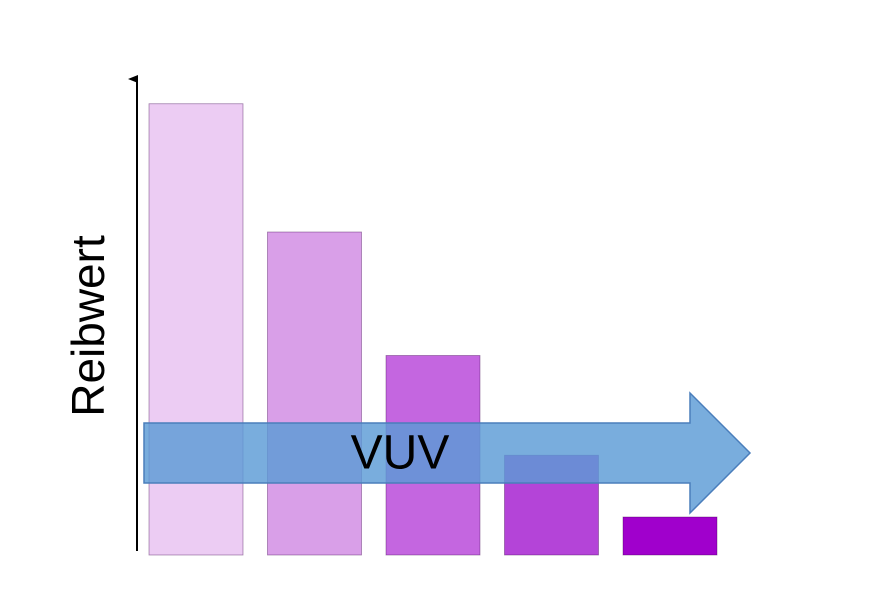 The height and width of the screenshot is (594, 885). I want to click on trend-arrow, so click(447, 453).